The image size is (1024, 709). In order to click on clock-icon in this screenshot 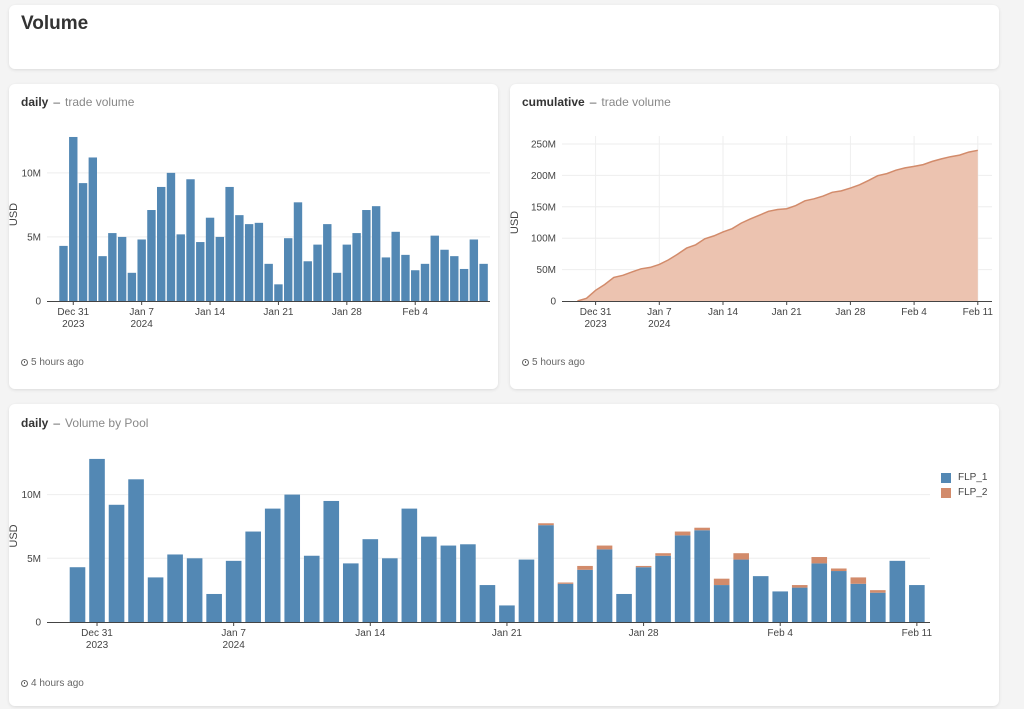, I will do `click(525, 362)`.